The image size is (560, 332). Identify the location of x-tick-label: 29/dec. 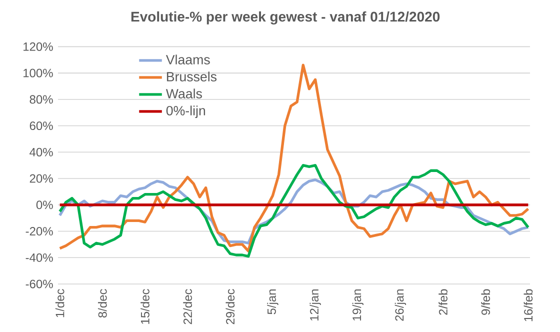
(230, 306).